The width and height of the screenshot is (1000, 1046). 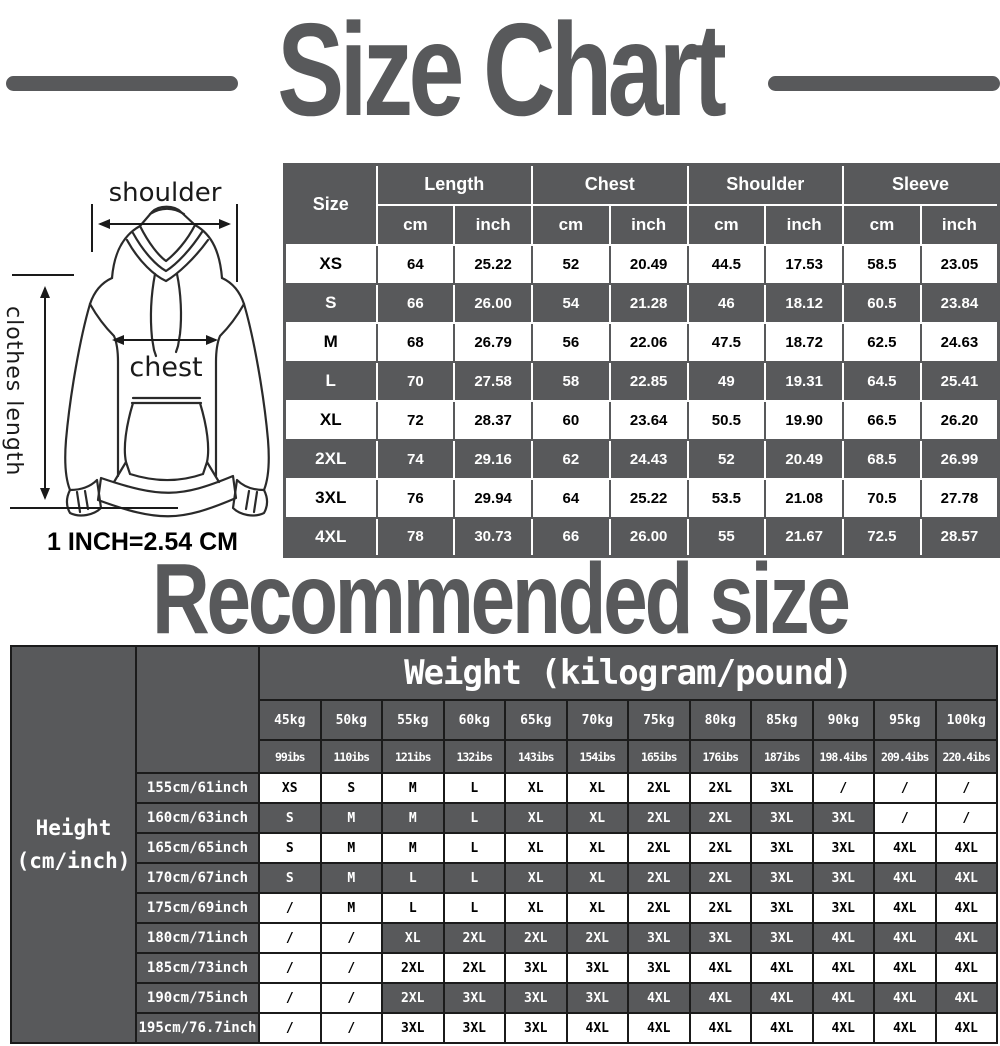 I want to click on measurement-cell: 25.41, so click(x=959, y=381).